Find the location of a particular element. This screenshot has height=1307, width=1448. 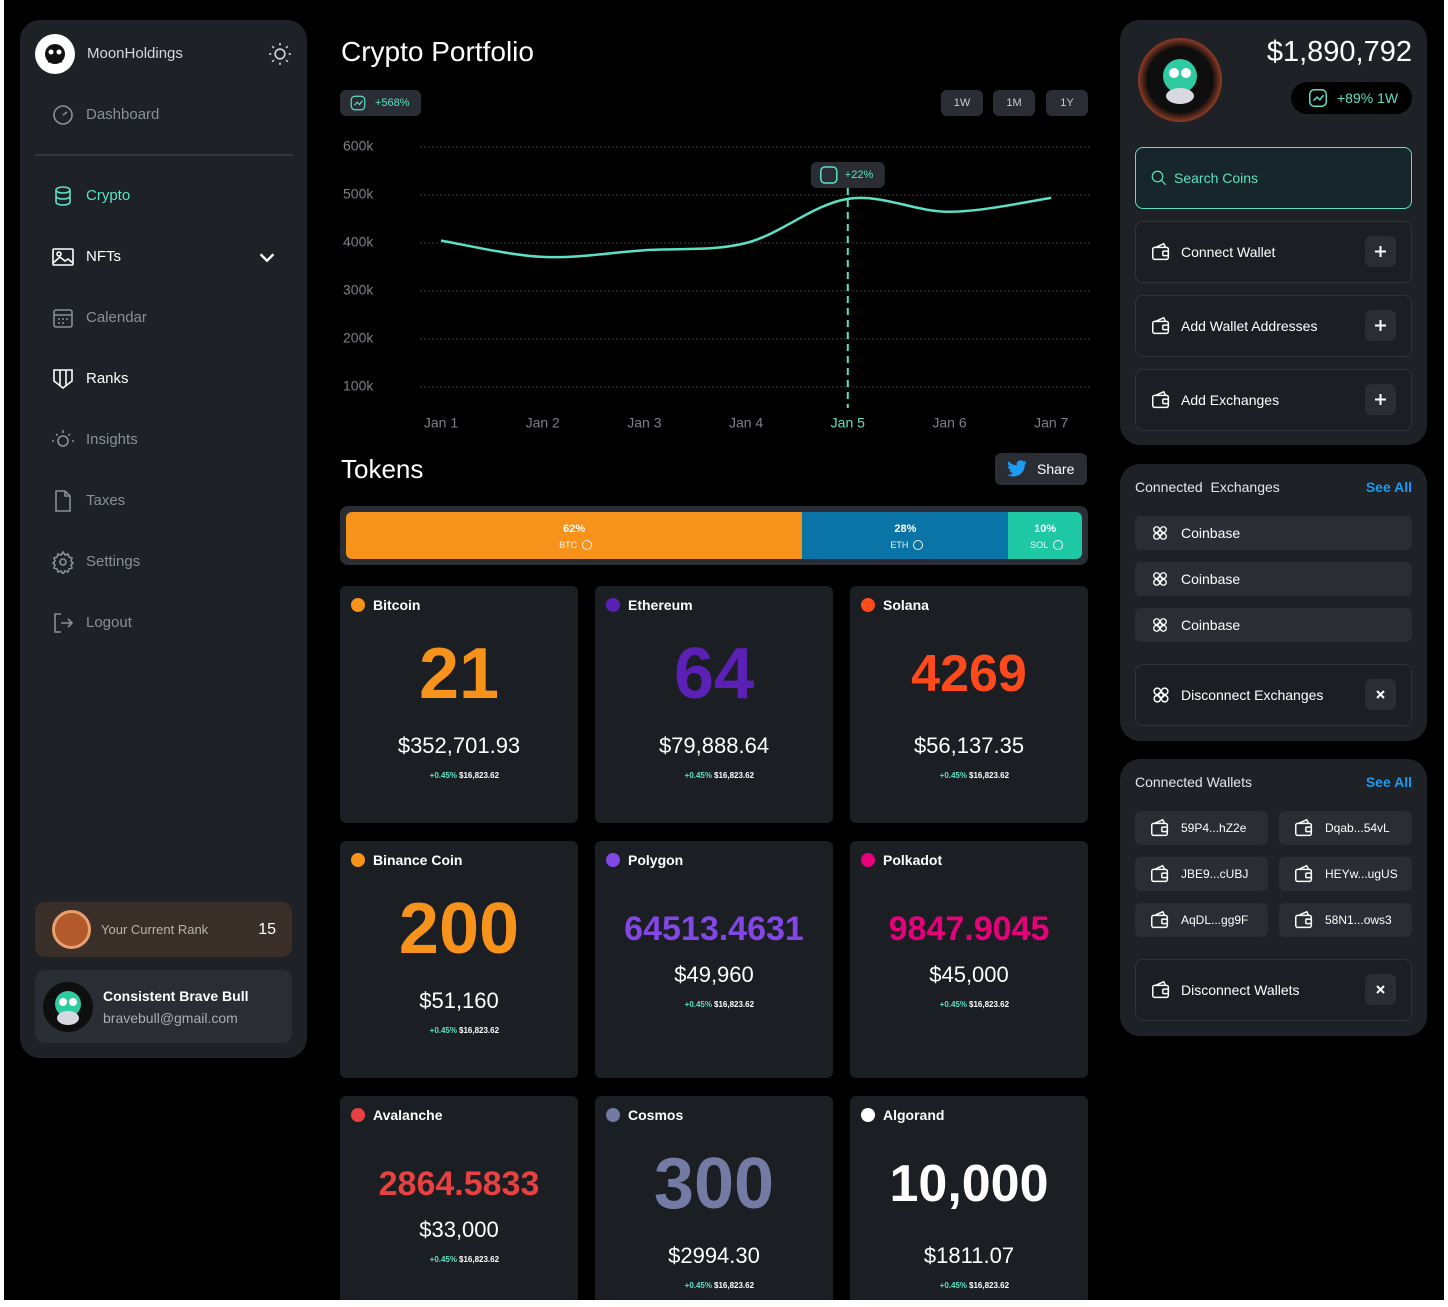

token-value: $45,000 is located at coordinates (969, 974).